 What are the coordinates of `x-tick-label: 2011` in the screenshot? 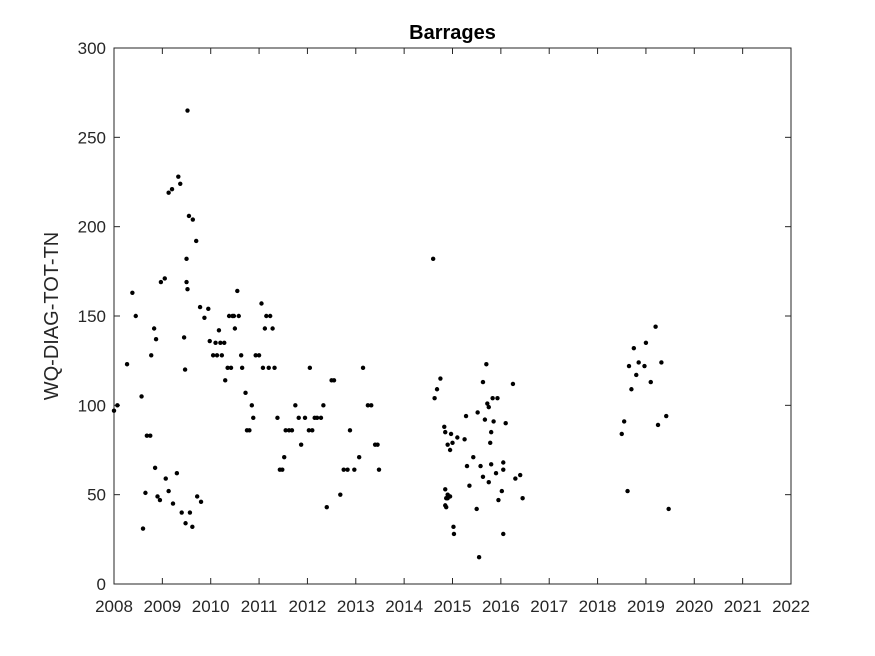 It's located at (259, 606).